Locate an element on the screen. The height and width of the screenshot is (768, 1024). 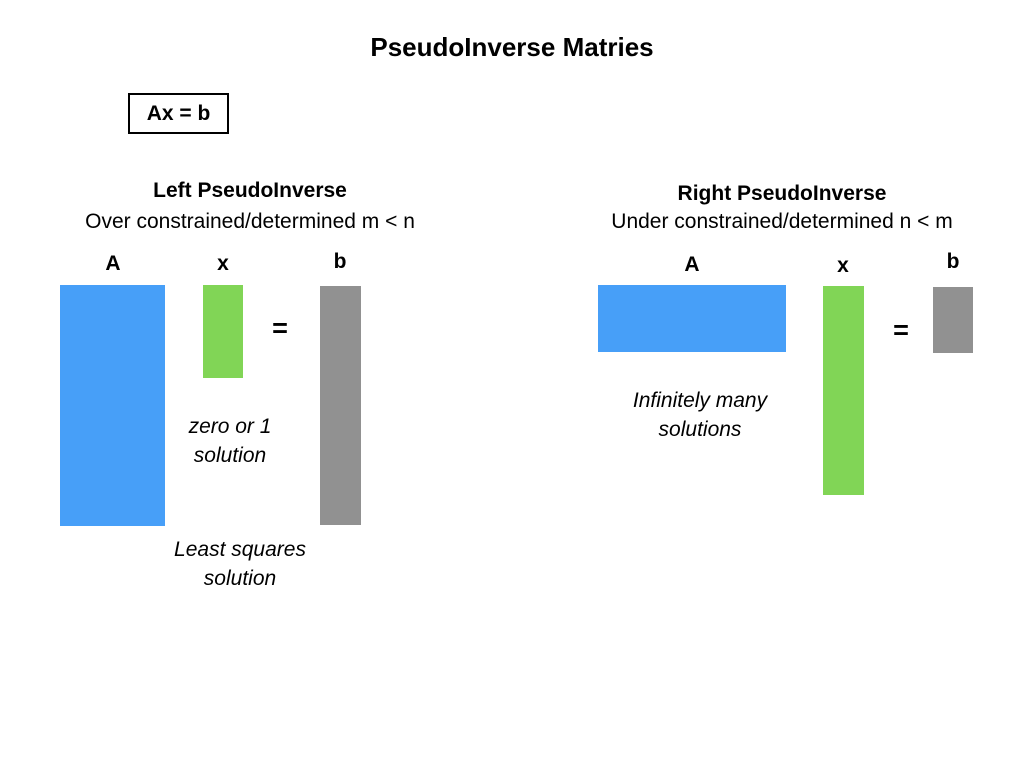
left-least-squares-line1: Least squares is located at coordinates (240, 549).